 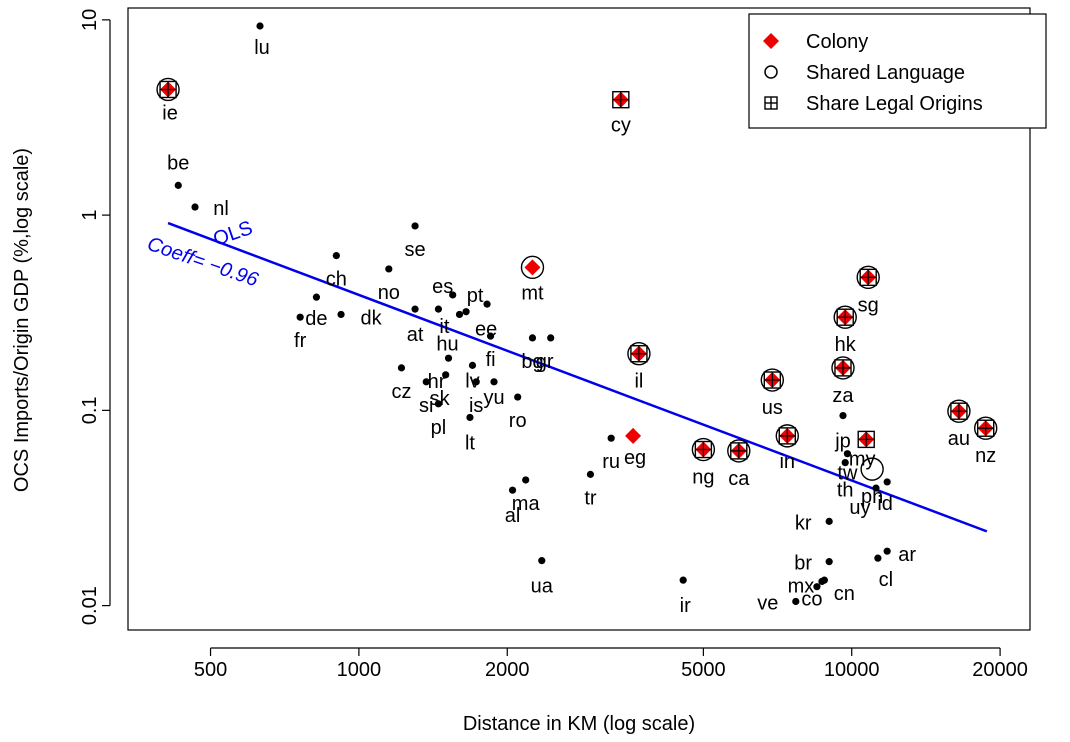 I want to click on label-si: si, so click(x=426, y=406).